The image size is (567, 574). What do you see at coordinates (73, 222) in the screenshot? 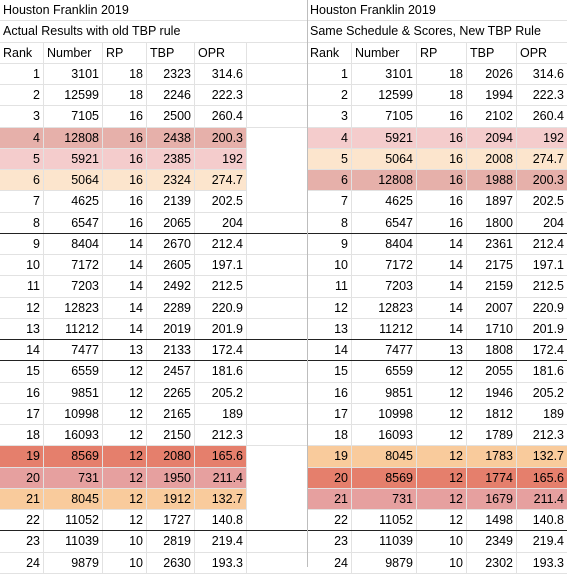
I see `cell-number: 6547` at bounding box center [73, 222].